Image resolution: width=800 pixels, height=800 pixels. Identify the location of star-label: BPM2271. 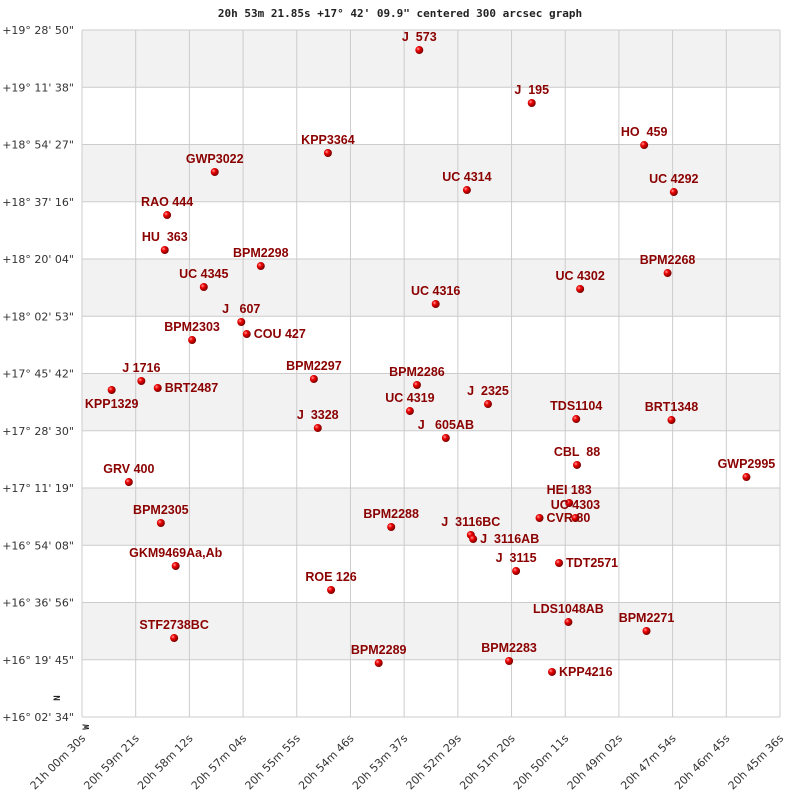
(647, 618).